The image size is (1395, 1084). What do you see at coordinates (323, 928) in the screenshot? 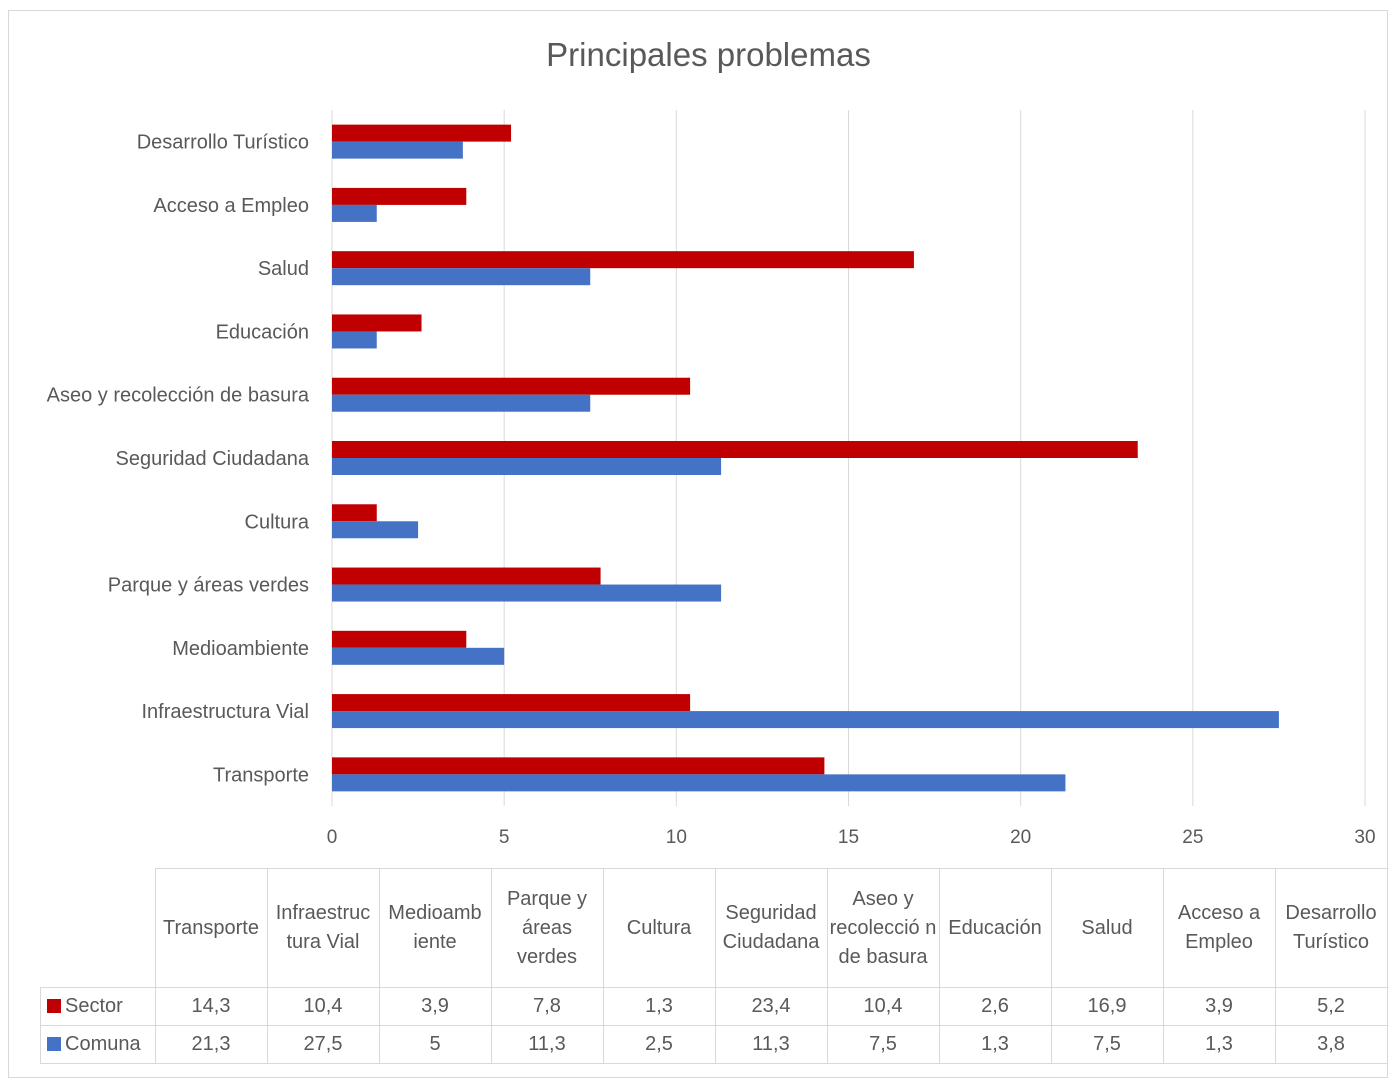
I see `data-table-header-cell: Infraestruc tura Vial` at bounding box center [323, 928].